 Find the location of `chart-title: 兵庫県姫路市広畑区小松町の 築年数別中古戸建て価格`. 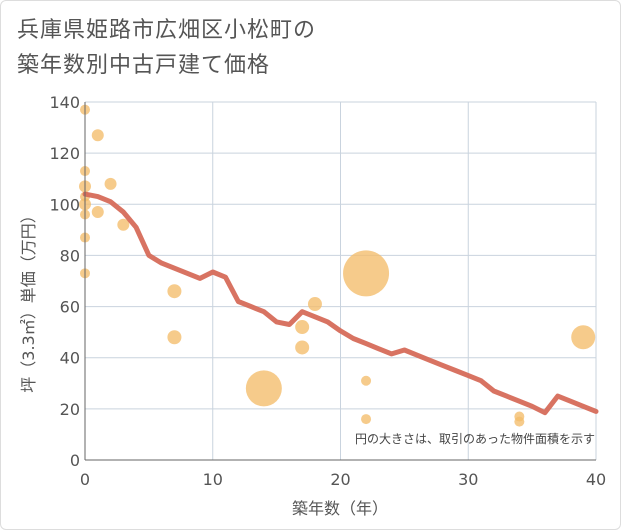

chart-title: 兵庫県姫路市広畑区小松町の 築年数別中古戸建て価格 is located at coordinates (166, 48).